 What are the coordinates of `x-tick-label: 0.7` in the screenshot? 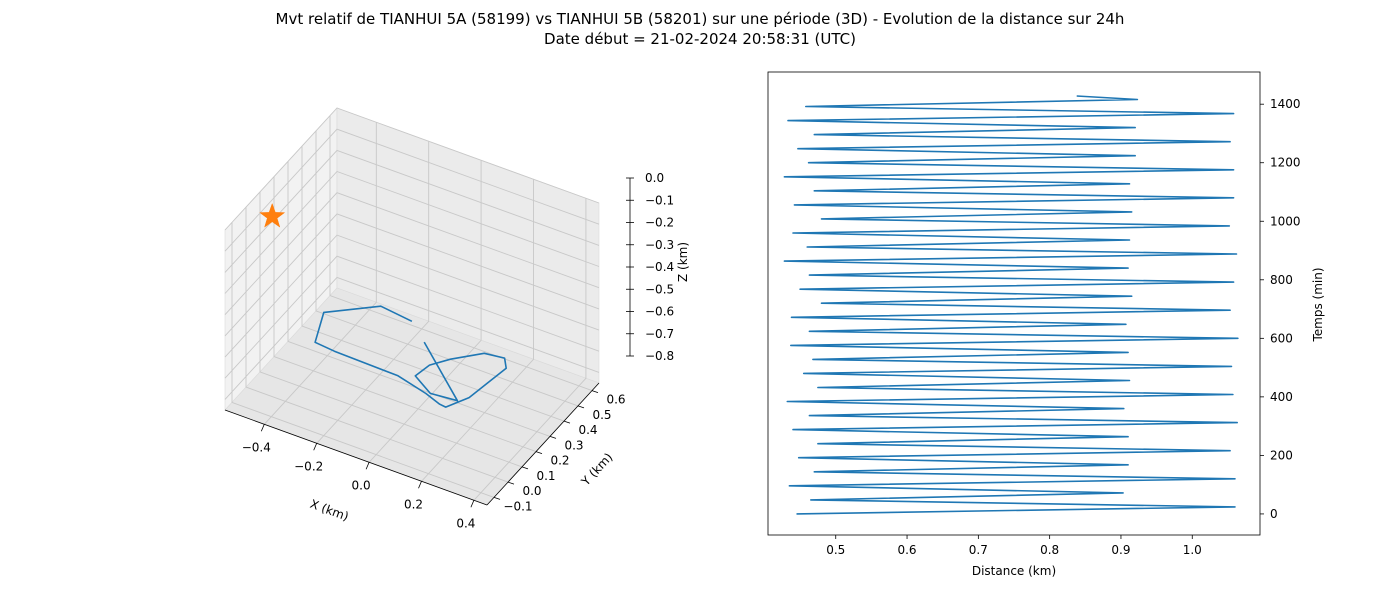 It's located at (978, 550).